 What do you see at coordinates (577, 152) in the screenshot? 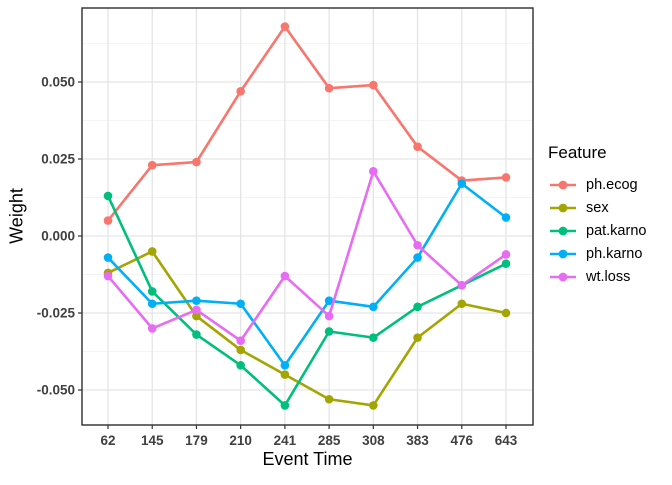
I see `legend-title: Feature` at bounding box center [577, 152].